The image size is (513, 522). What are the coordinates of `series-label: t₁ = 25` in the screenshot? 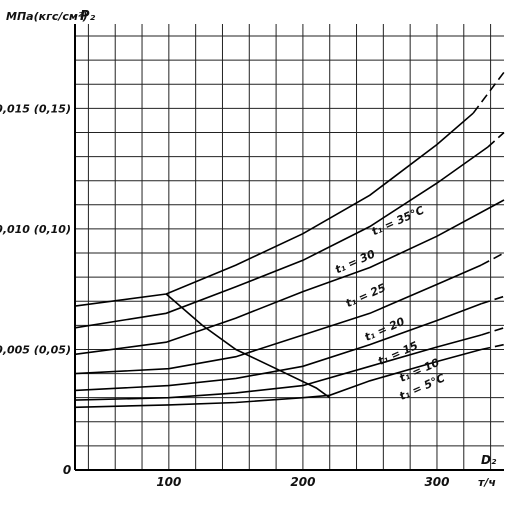 It's located at (366, 295).